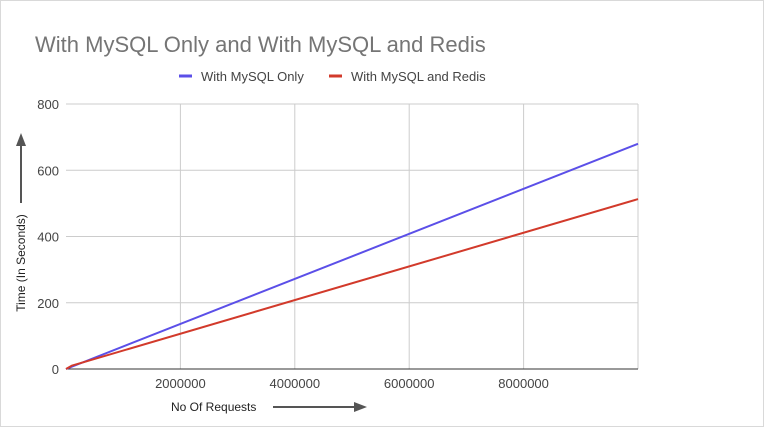  Describe the element at coordinates (213, 407) in the screenshot. I see `x-axis-title: No Of Requests` at that location.